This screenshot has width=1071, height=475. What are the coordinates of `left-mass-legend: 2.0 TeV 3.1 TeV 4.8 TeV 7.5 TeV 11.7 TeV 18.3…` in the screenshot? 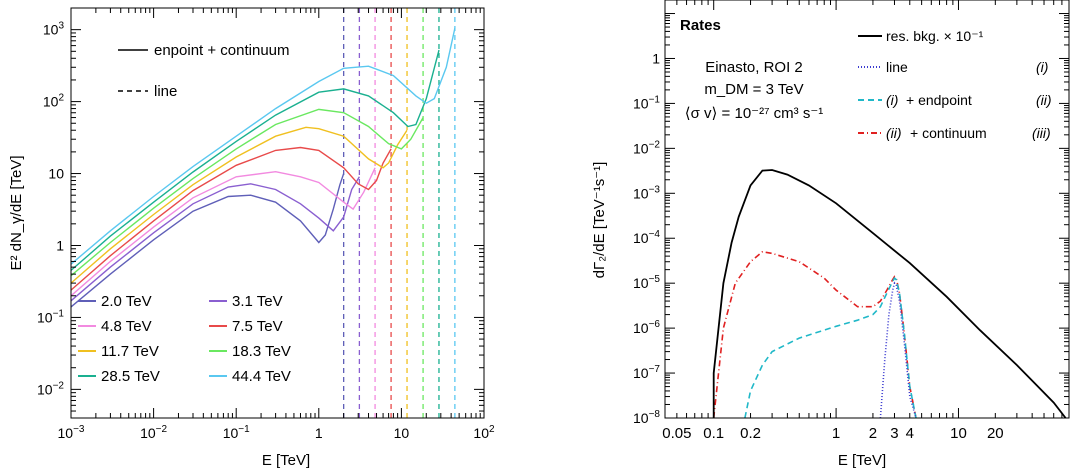 It's located at (184, 339).